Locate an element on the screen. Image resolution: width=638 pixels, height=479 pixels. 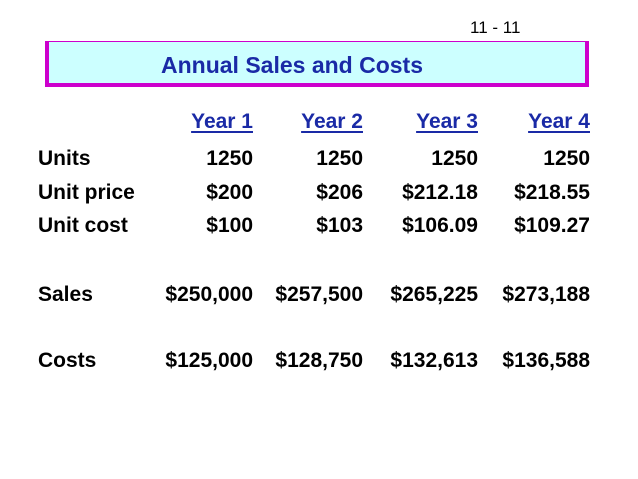
row-label-units: Units is located at coordinates (64, 158).